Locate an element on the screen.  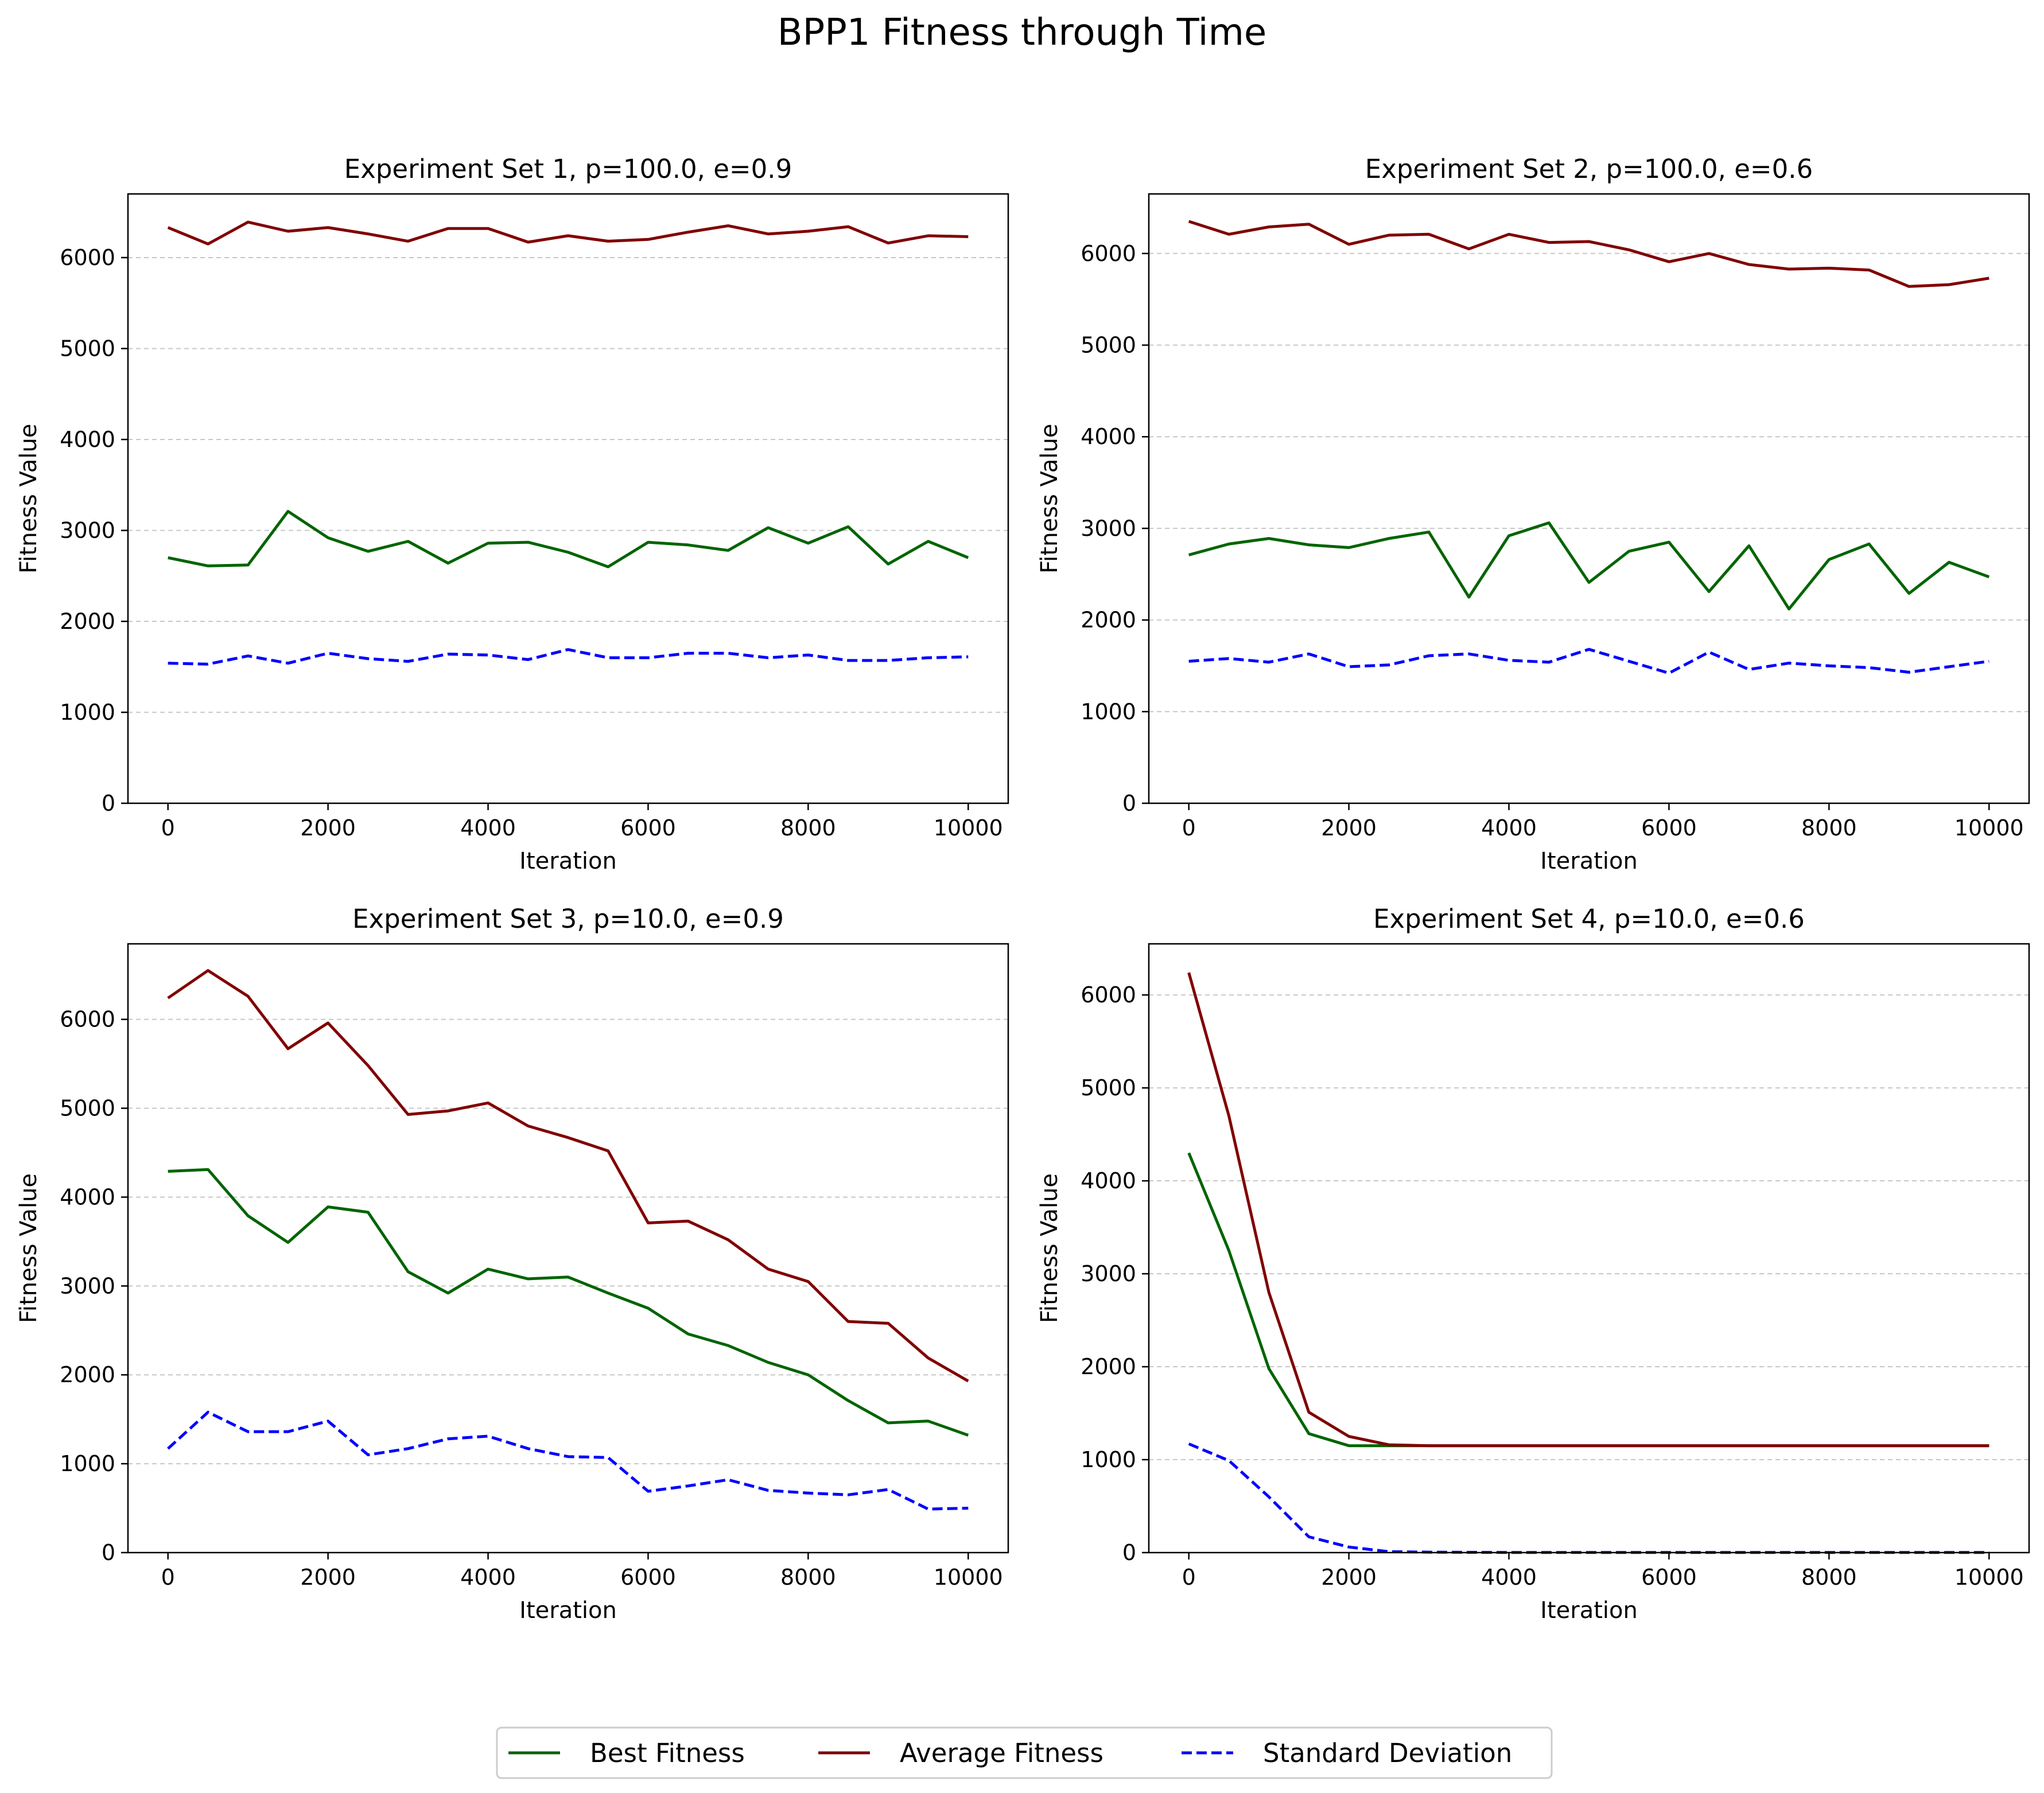
subplot-title: Experiment Set 2, p=100.0, e=0.6 is located at coordinates (1589, 169).